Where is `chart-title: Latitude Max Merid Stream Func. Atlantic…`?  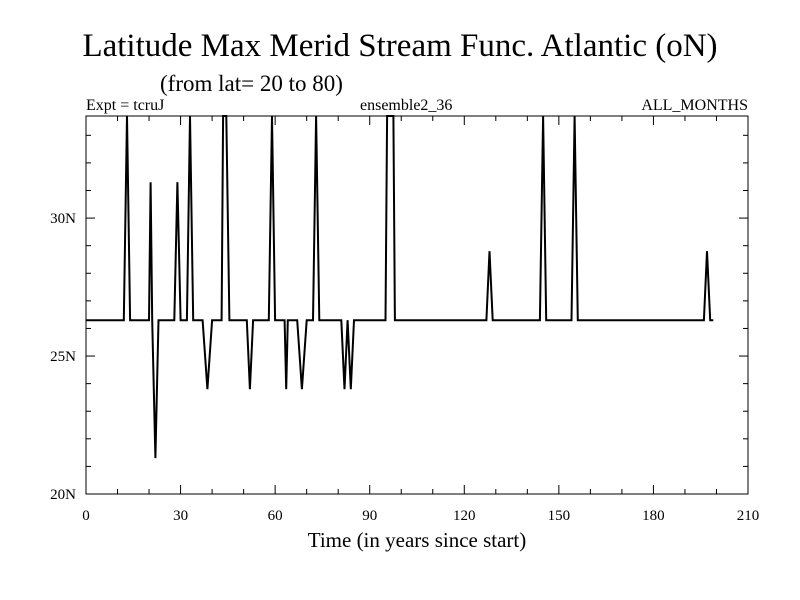
chart-title: Latitude Max Merid Stream Func. Atlantic… is located at coordinates (400, 46).